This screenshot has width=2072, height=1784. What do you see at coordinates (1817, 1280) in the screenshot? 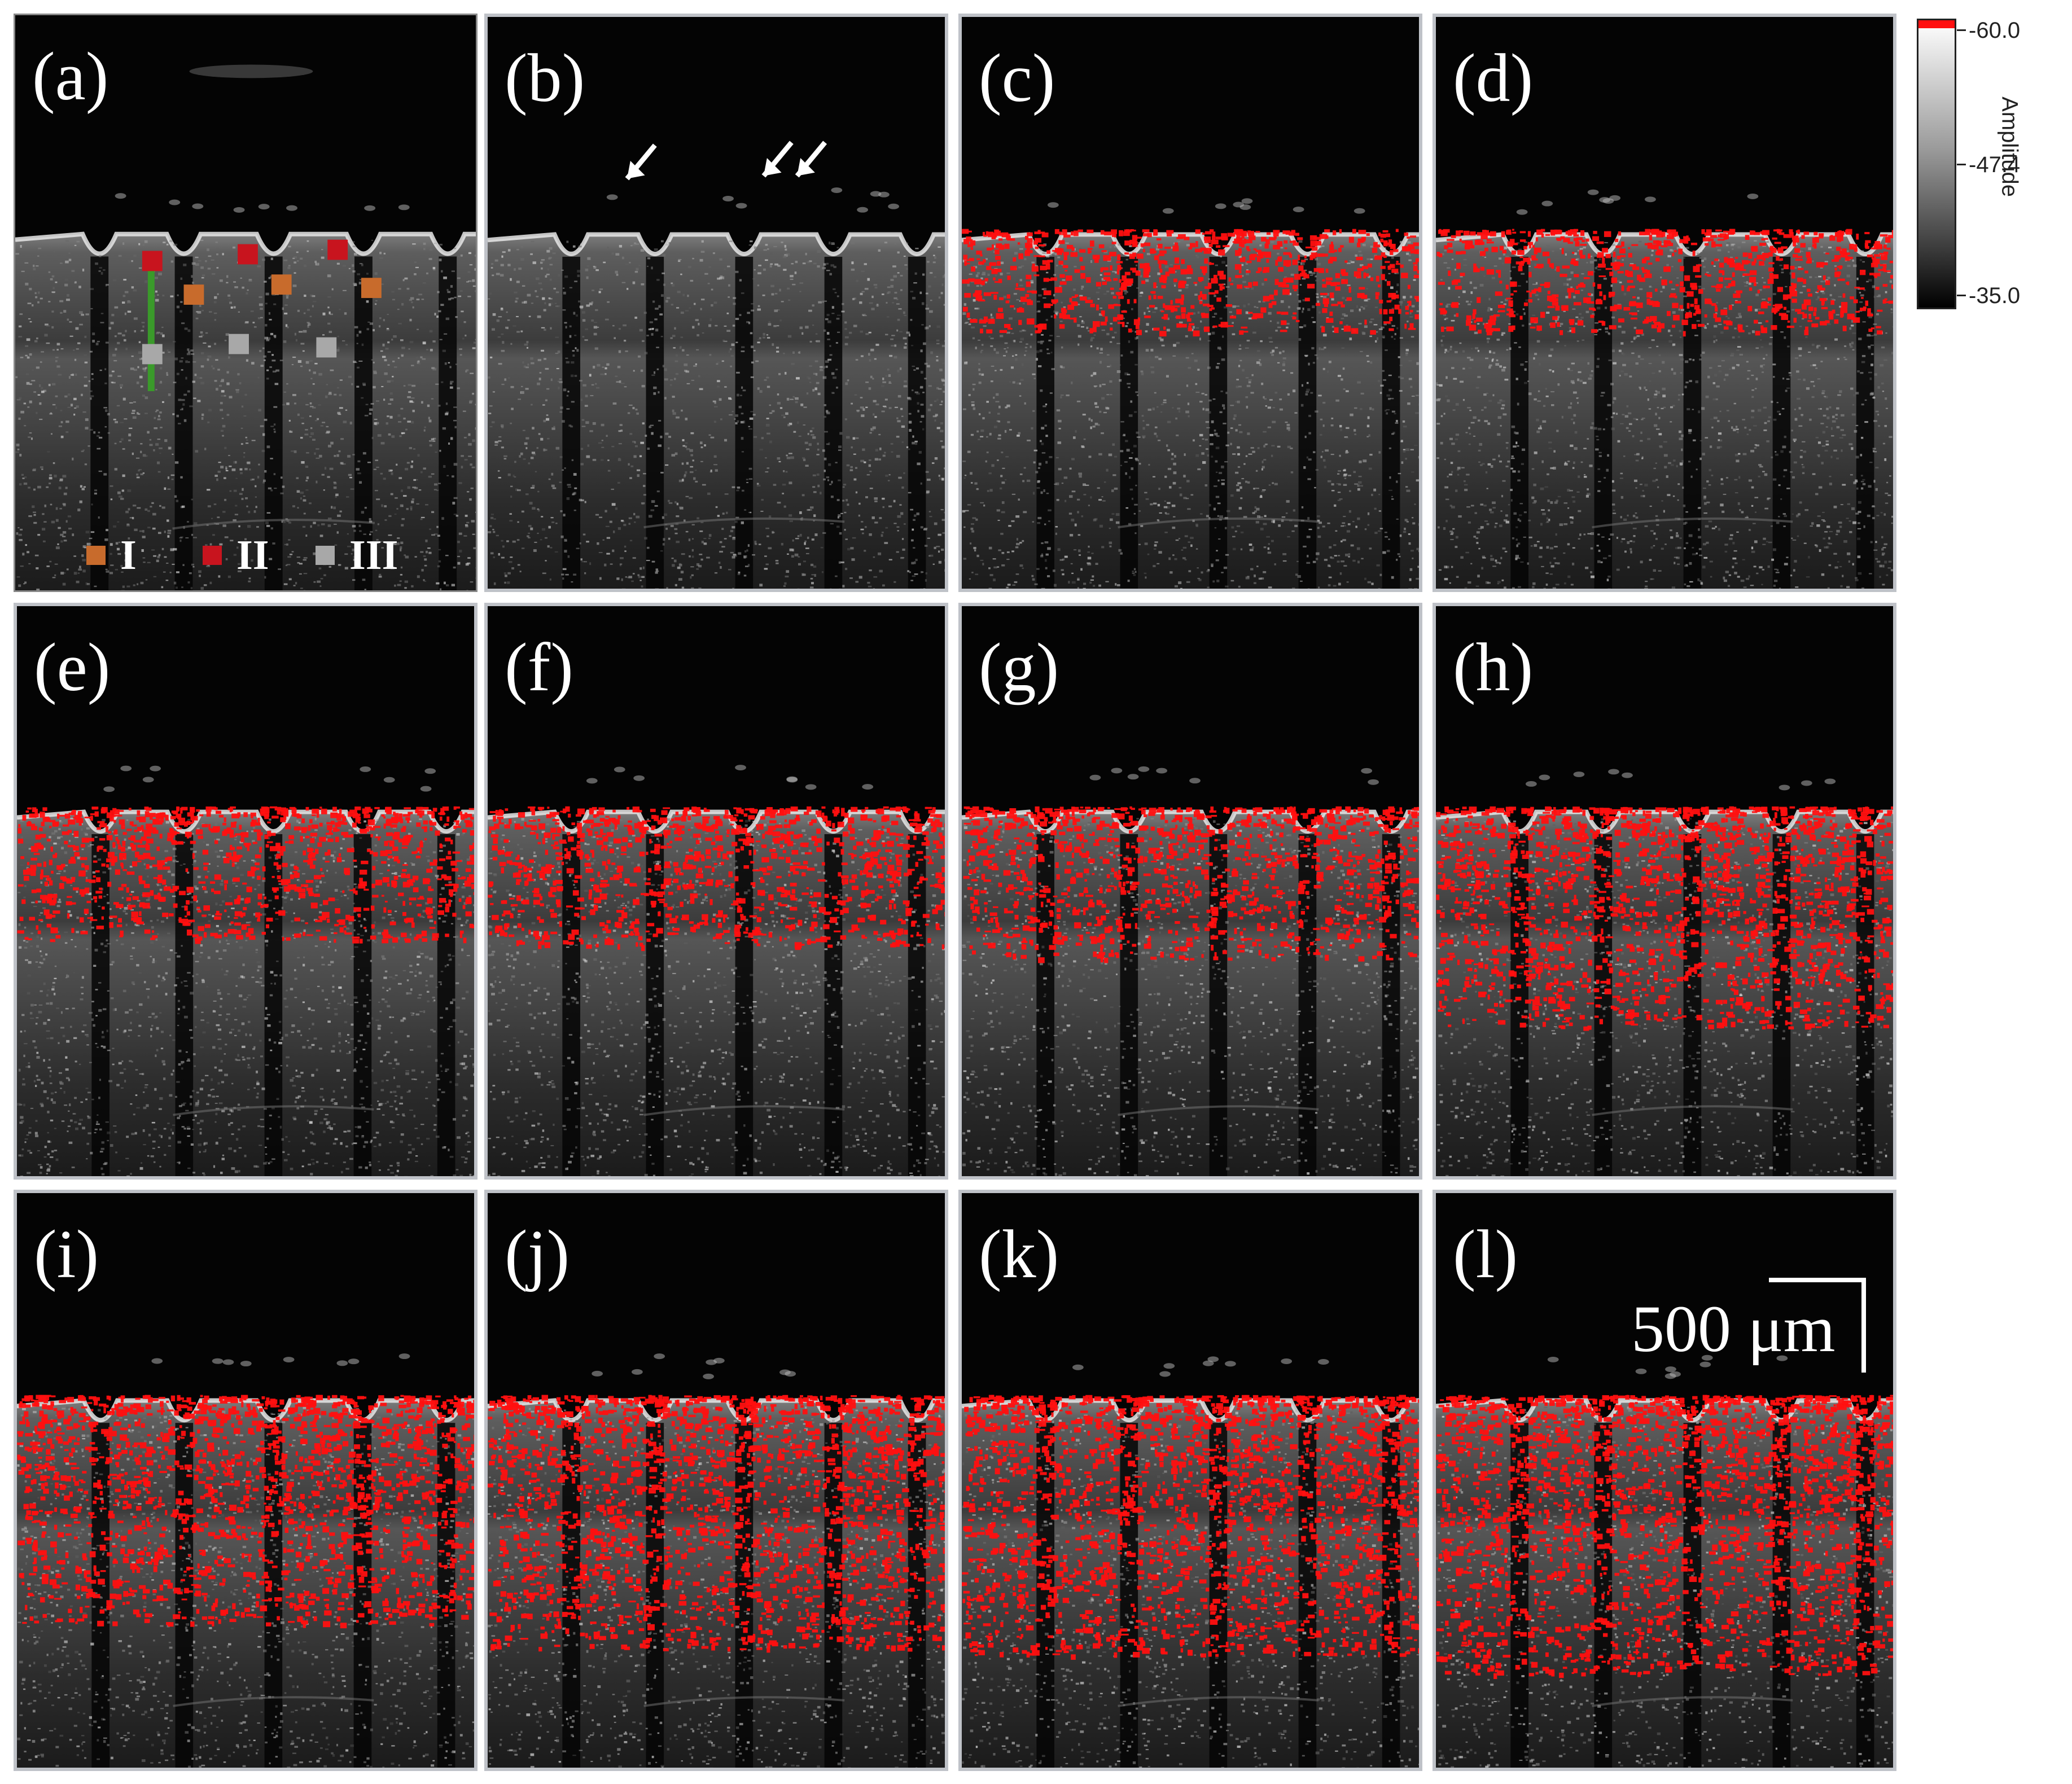
I see `scale-bar-horizontal` at bounding box center [1817, 1280].